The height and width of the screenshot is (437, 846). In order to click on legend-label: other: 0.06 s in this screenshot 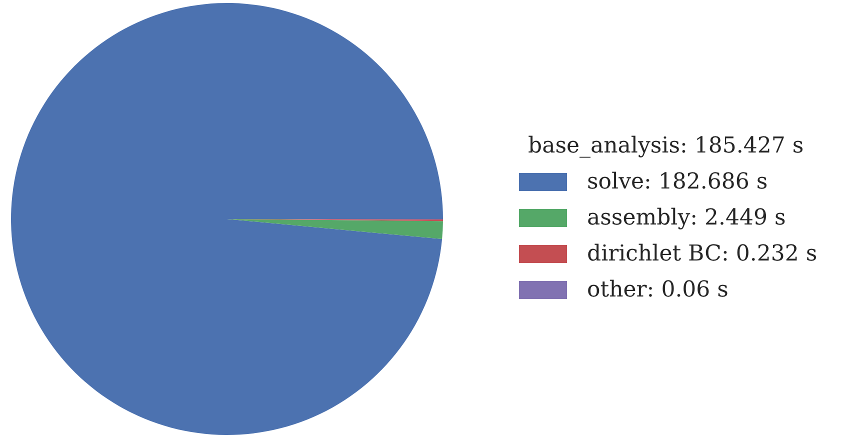, I will do `click(657, 290)`.